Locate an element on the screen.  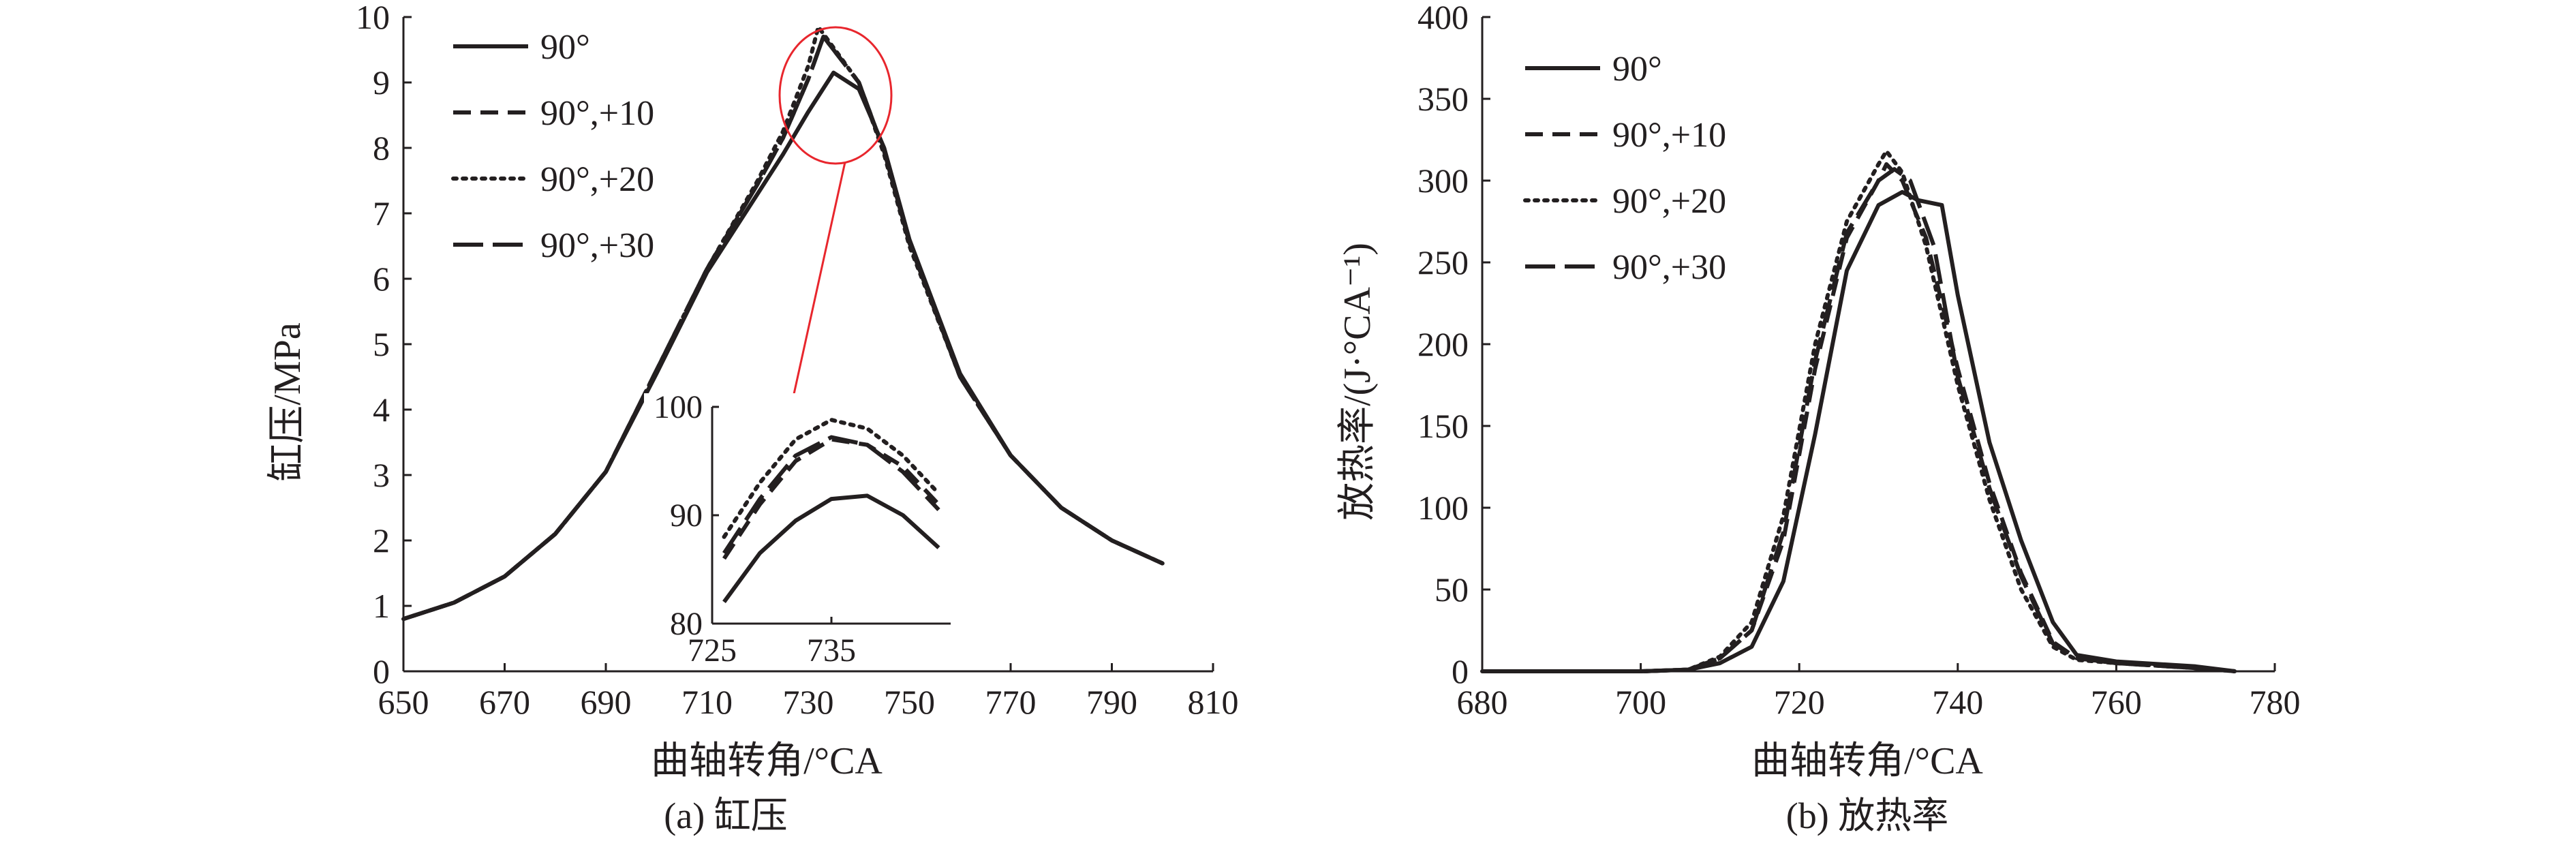
inset-series is located at coordinates (831, 510).